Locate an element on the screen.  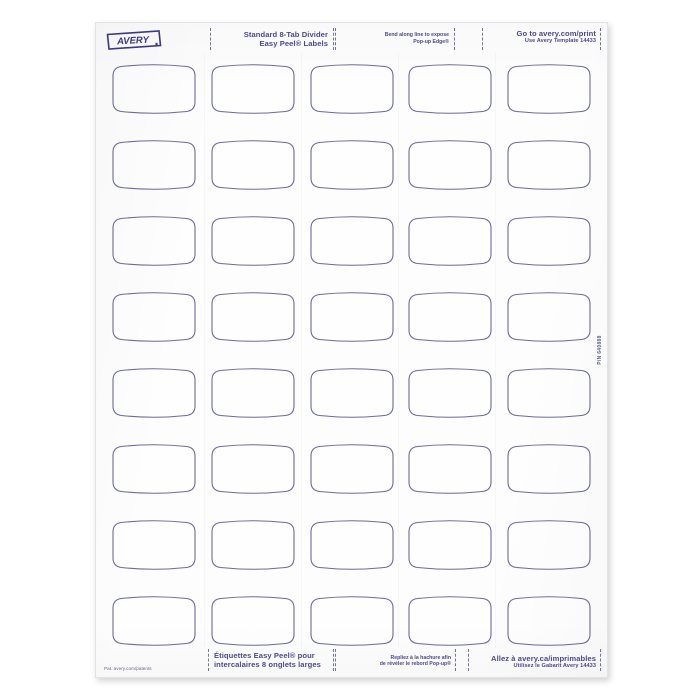
avery-logo: AVERY is located at coordinates (134, 40).